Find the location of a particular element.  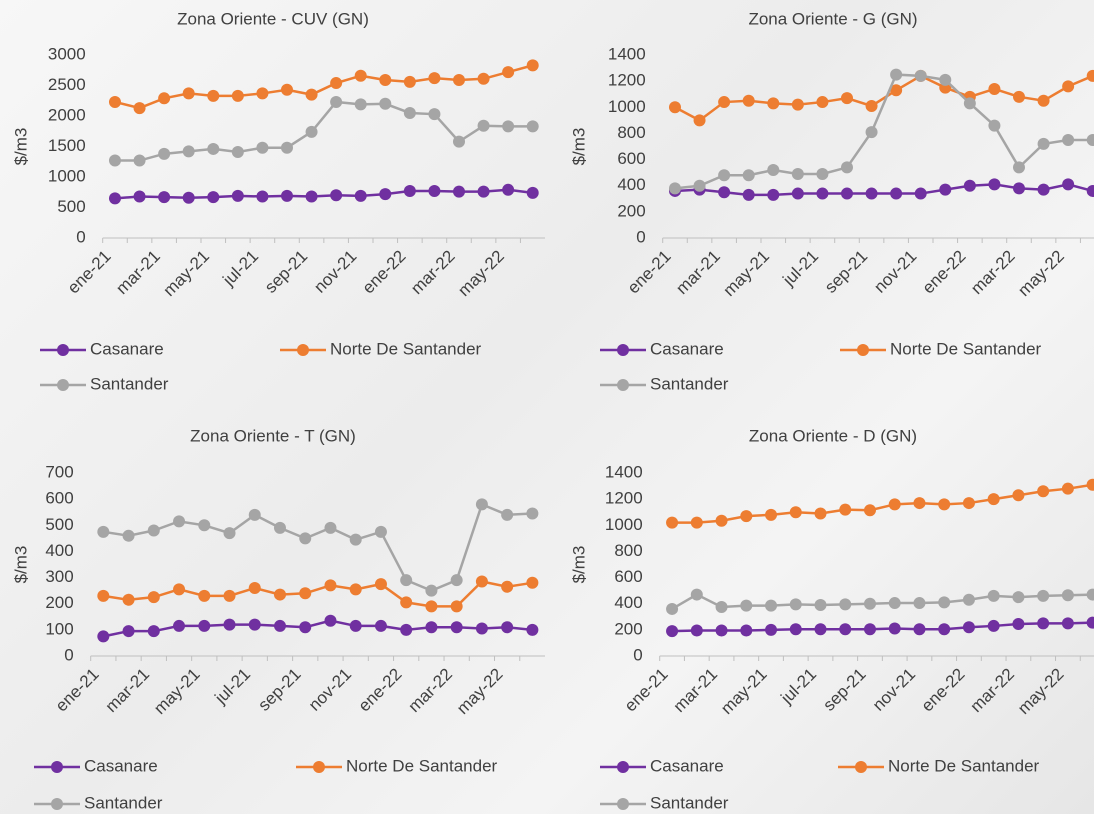

y-tick-label: 1000 is located at coordinates (624, 524).